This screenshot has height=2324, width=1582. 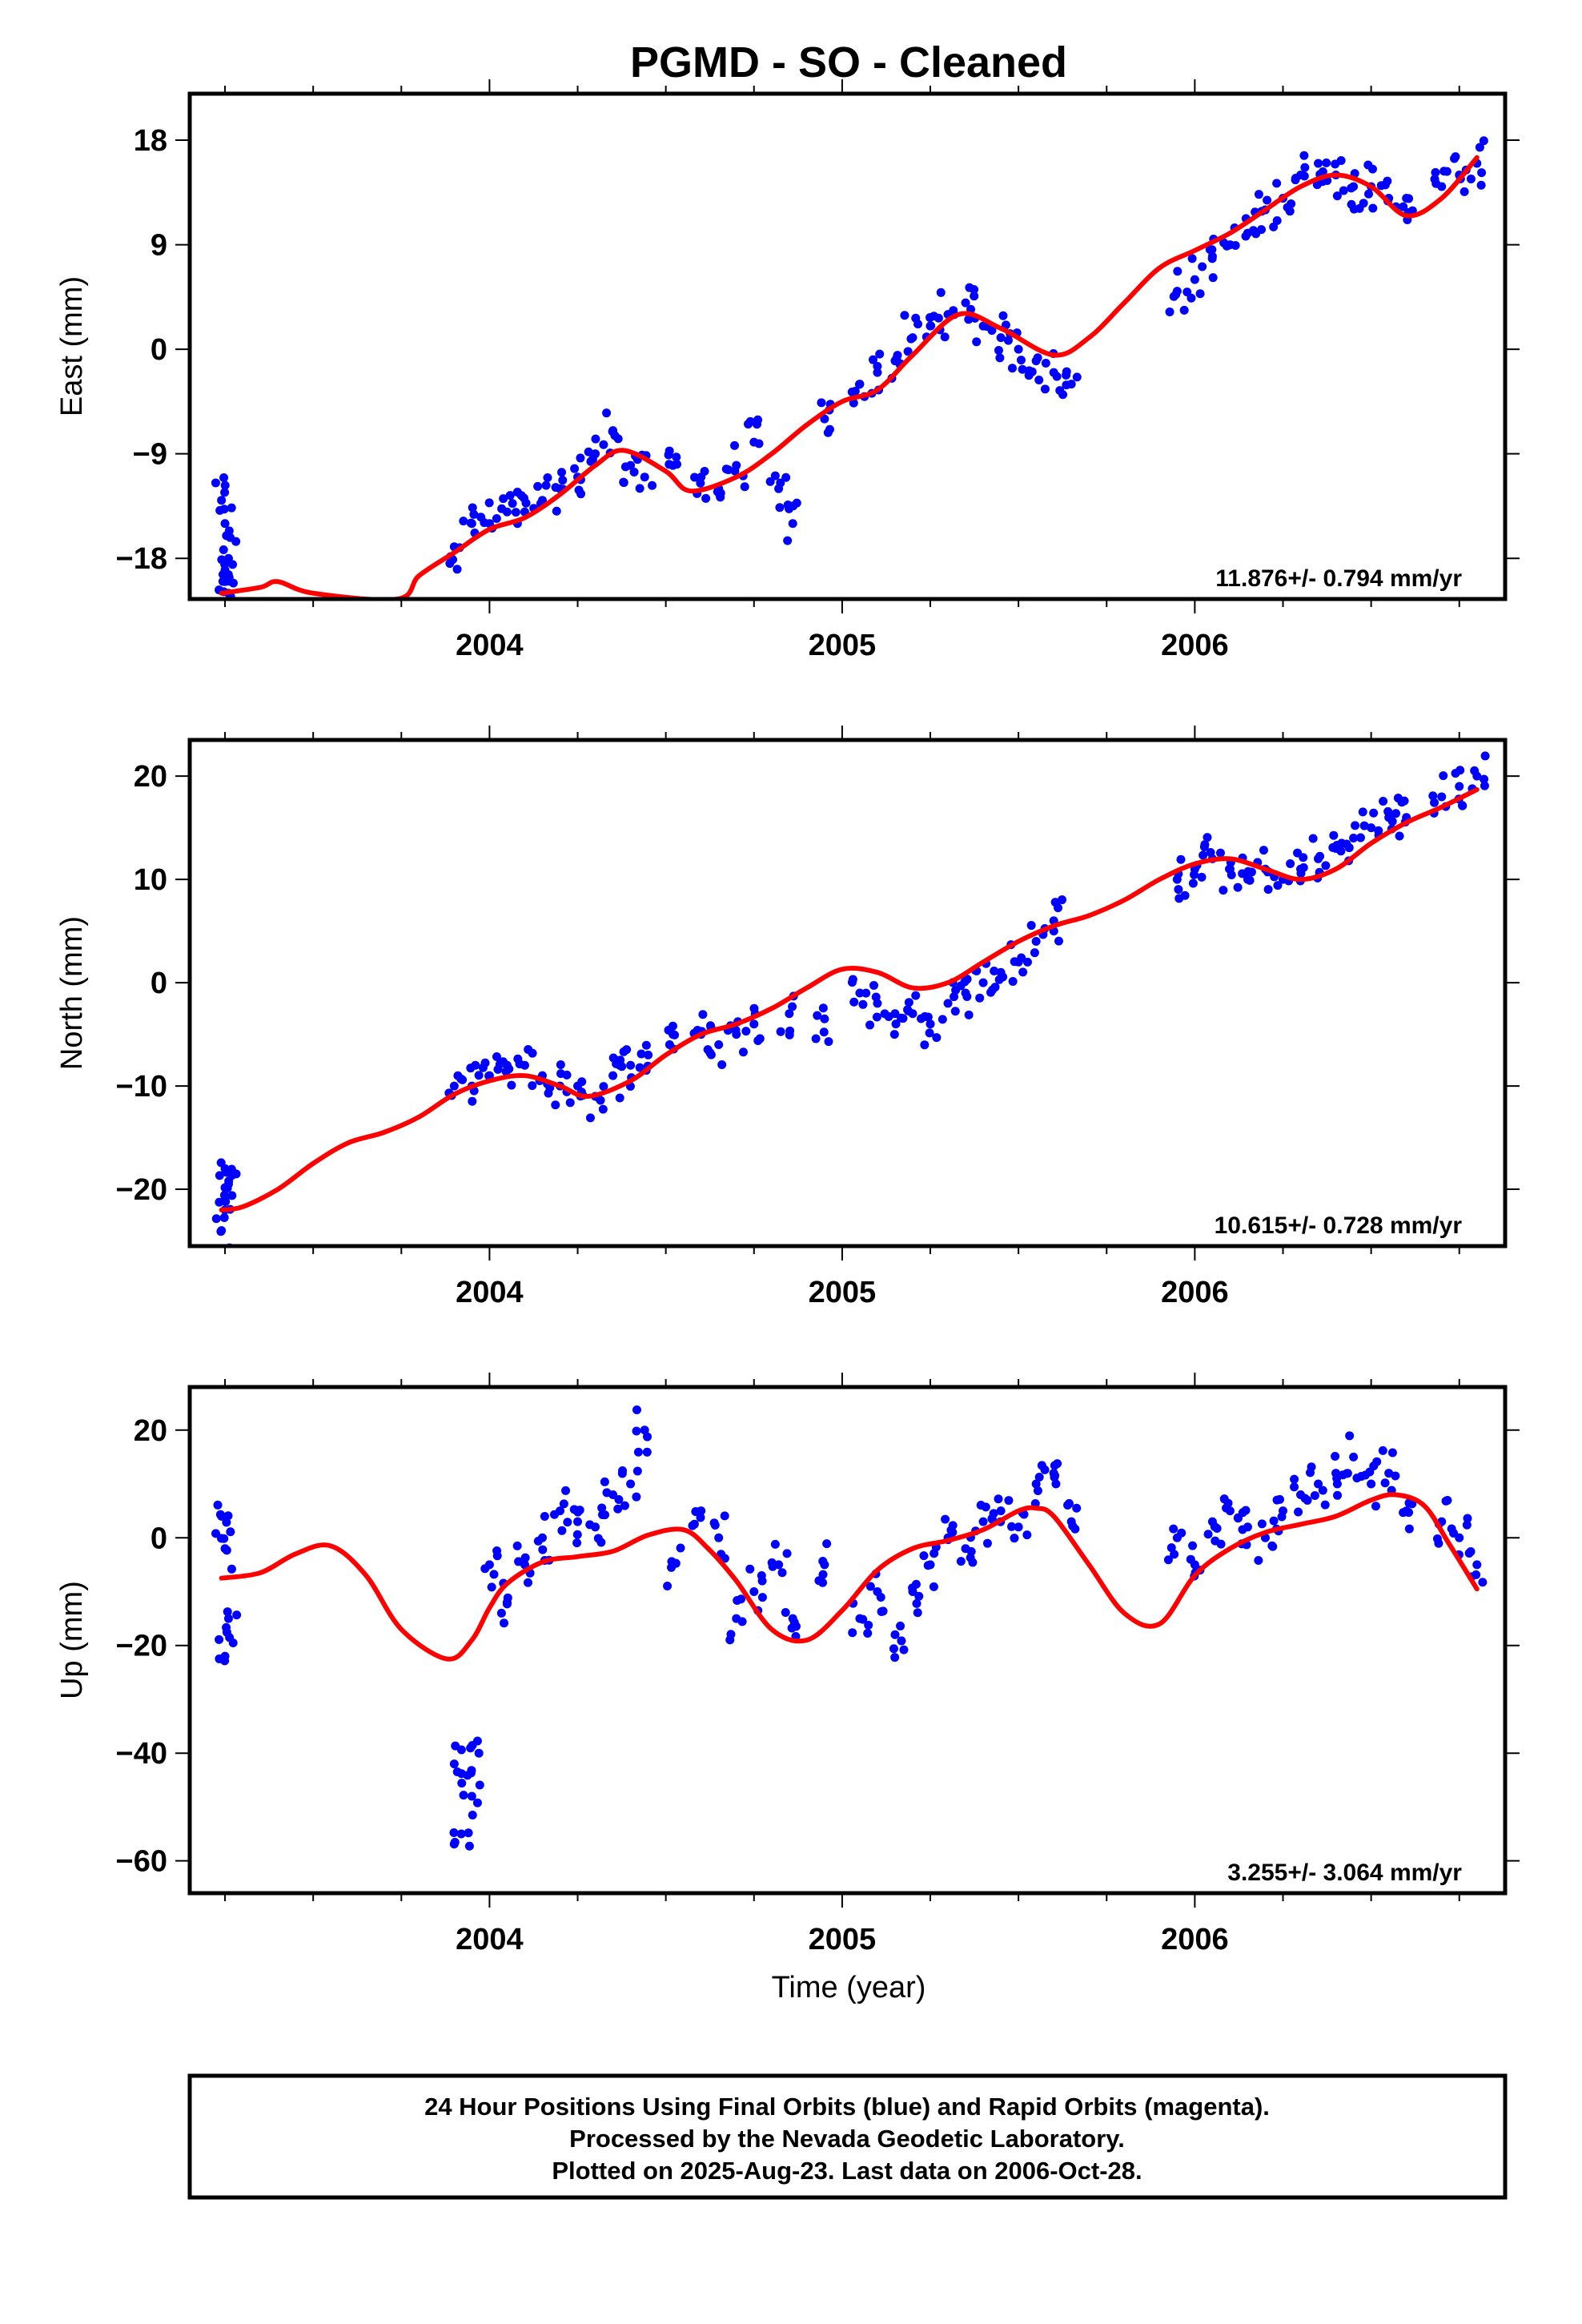 I want to click on rate-label: 10.615+/- 0.728 mm/yr, so click(x=1339, y=1225).